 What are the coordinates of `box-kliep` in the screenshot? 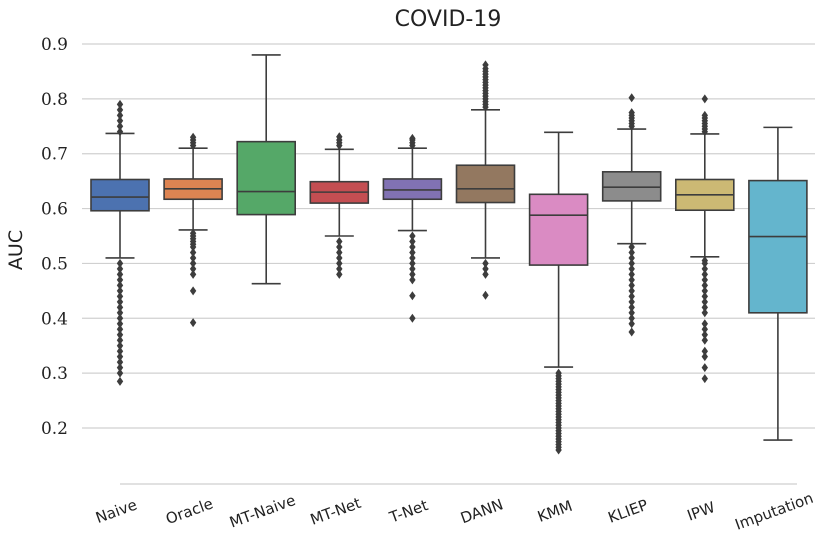 It's located at (631, 215).